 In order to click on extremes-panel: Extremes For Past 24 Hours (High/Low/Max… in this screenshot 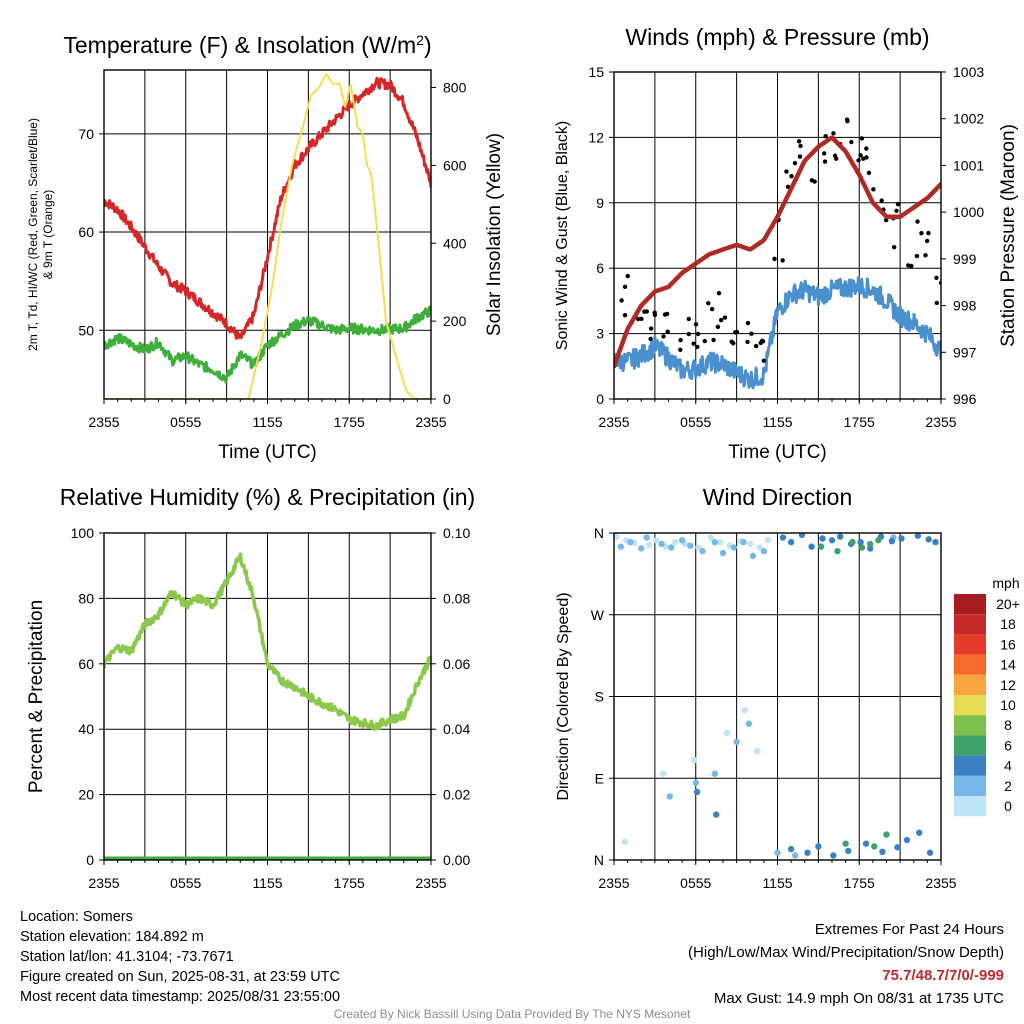, I will do `click(846, 964)`.